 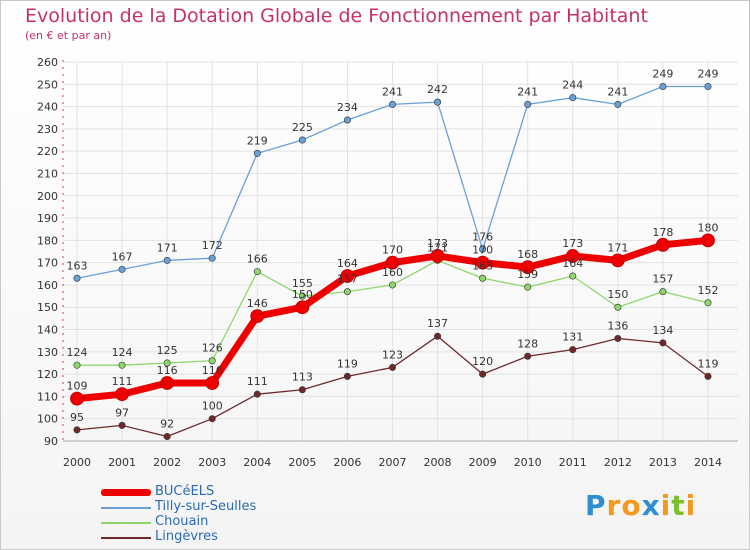 I want to click on data-label: 170, so click(x=482, y=250).